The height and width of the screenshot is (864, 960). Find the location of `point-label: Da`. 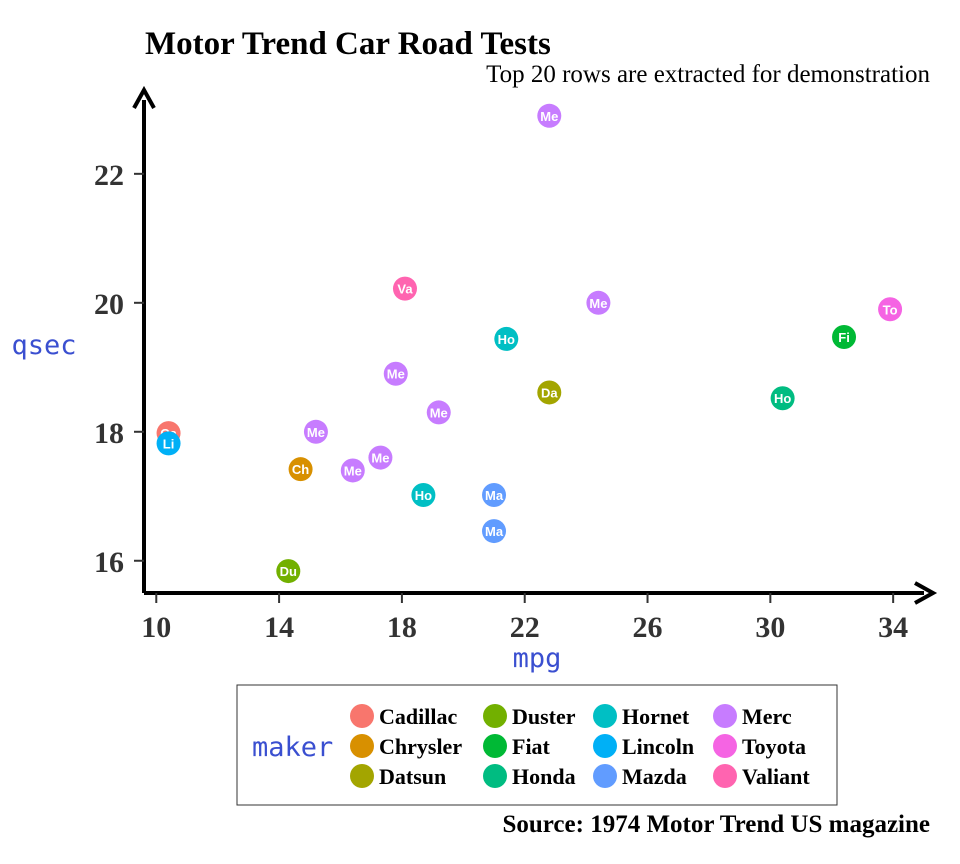

point-label: Da is located at coordinates (549, 392).